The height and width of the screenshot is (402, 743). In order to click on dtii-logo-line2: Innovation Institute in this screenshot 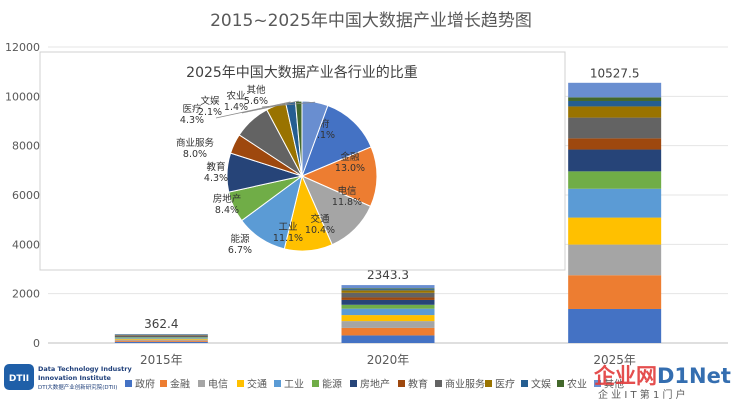, I will do `click(75, 378)`.